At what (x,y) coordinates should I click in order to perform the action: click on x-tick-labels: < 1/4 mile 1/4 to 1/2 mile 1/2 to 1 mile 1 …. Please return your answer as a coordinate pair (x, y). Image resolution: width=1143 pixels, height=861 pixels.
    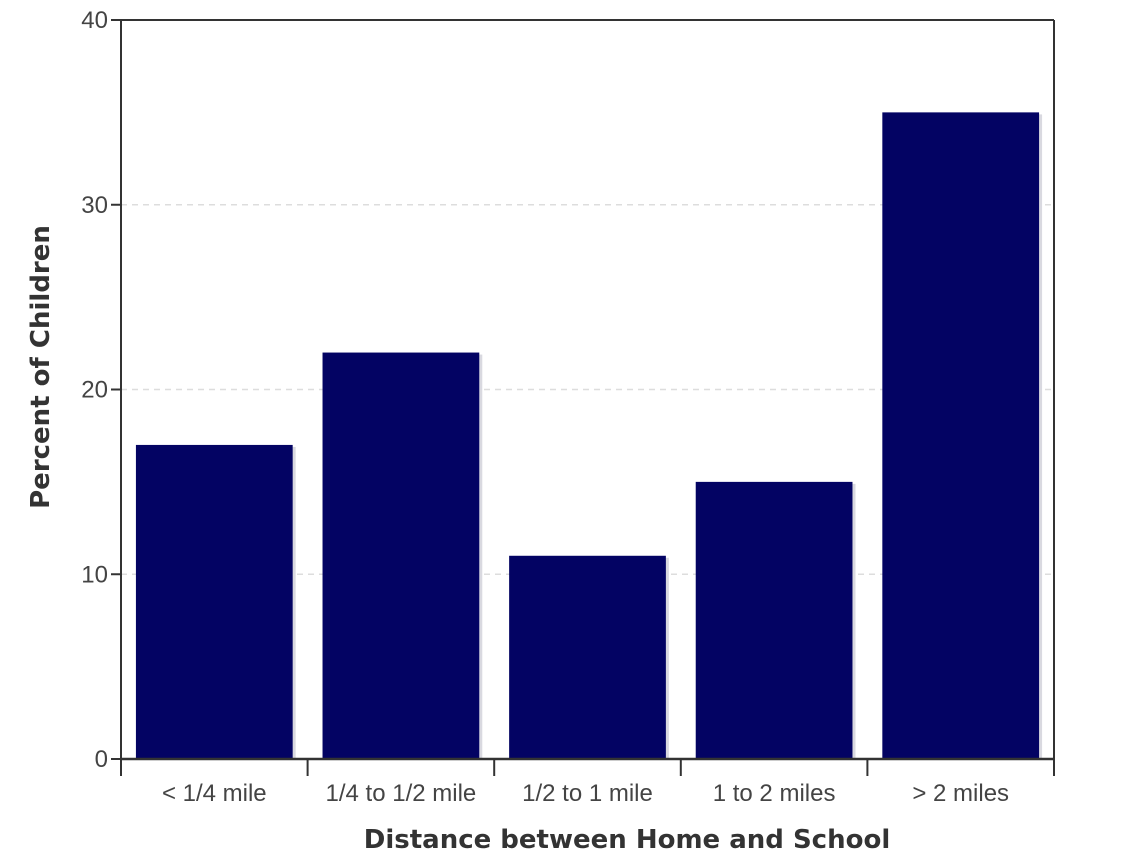
    Looking at the image, I should click on (585, 793).